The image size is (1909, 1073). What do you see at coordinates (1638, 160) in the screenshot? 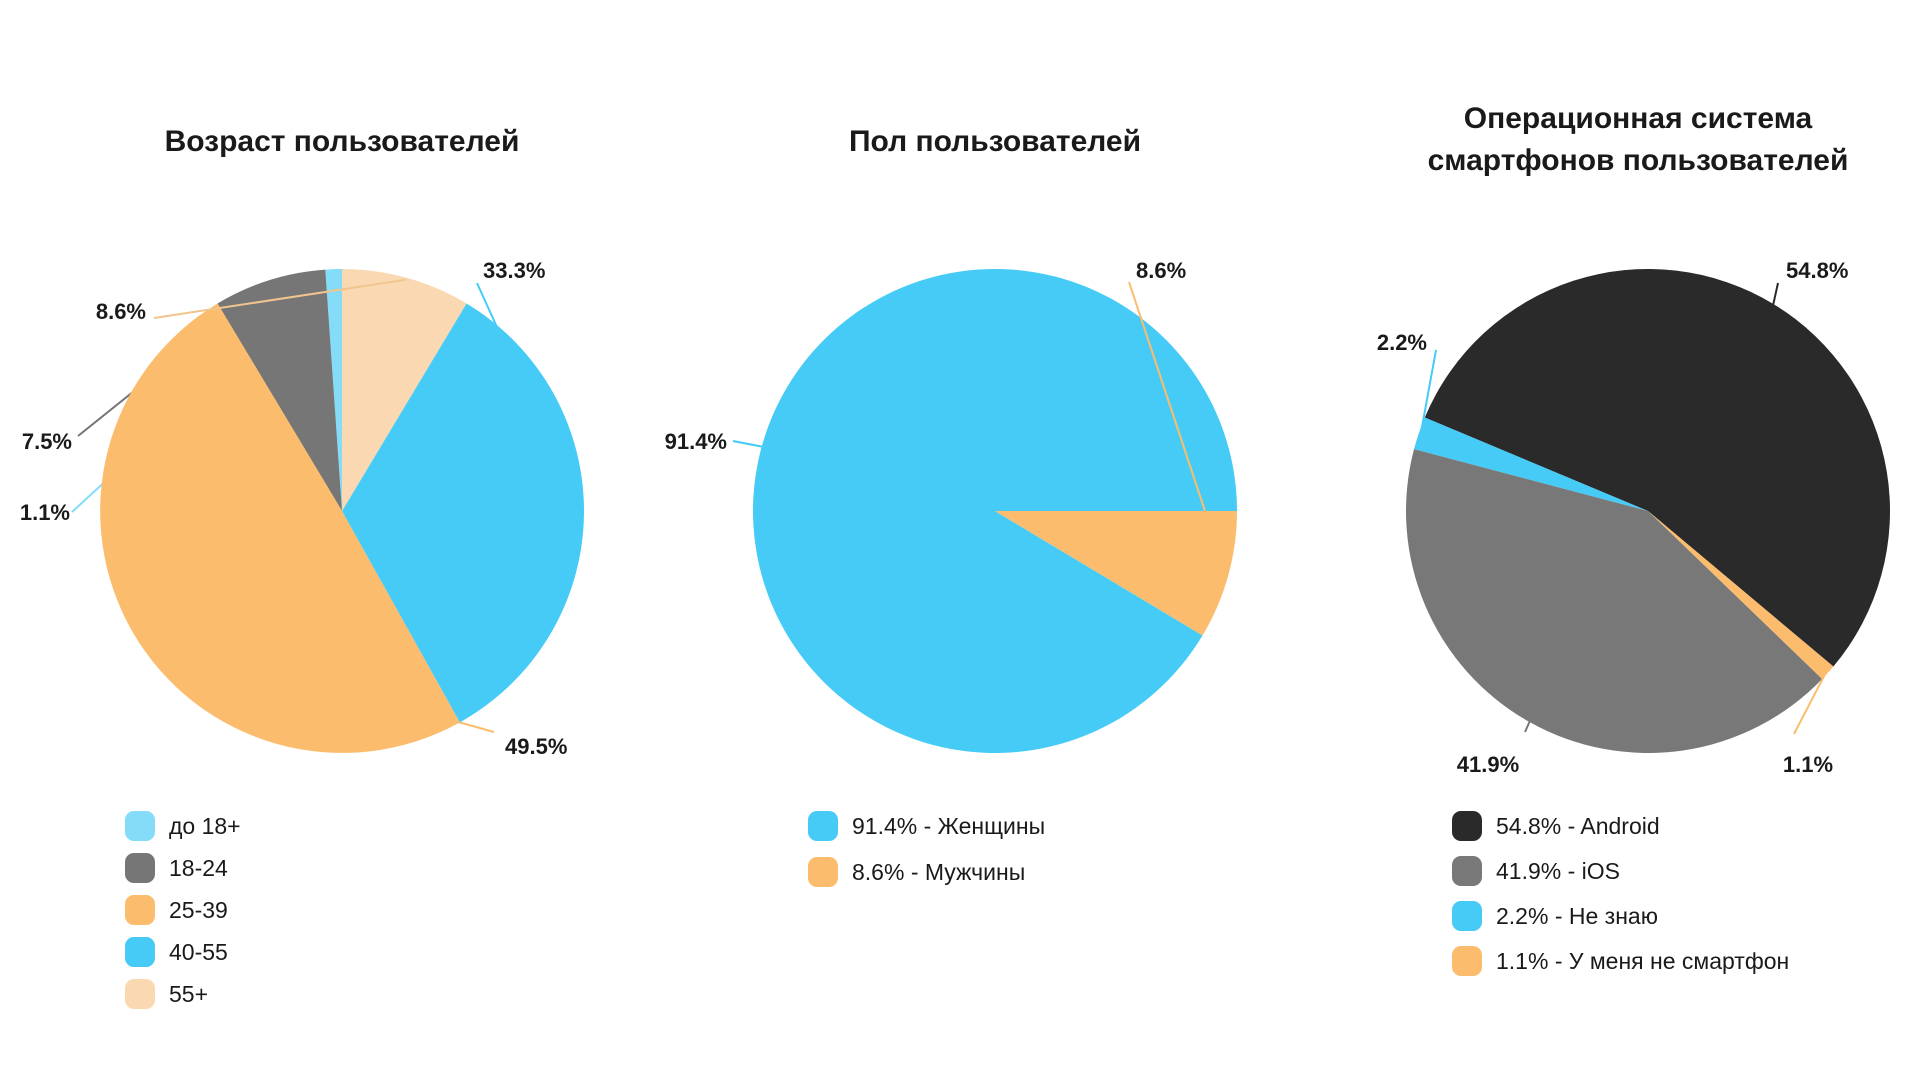
I see `chart-title: смартфонов пользователей` at bounding box center [1638, 160].